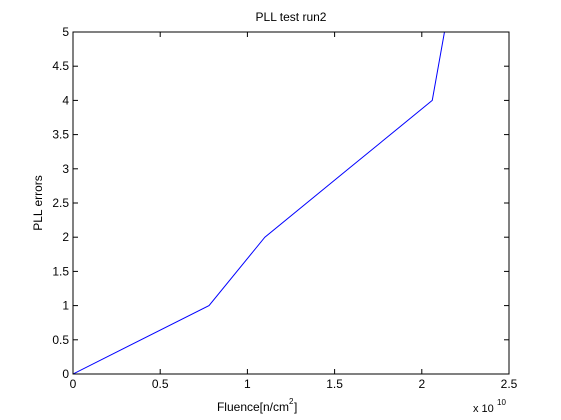  Describe the element at coordinates (295, 407) in the screenshot. I see `x-axis-label-end: ]` at that location.